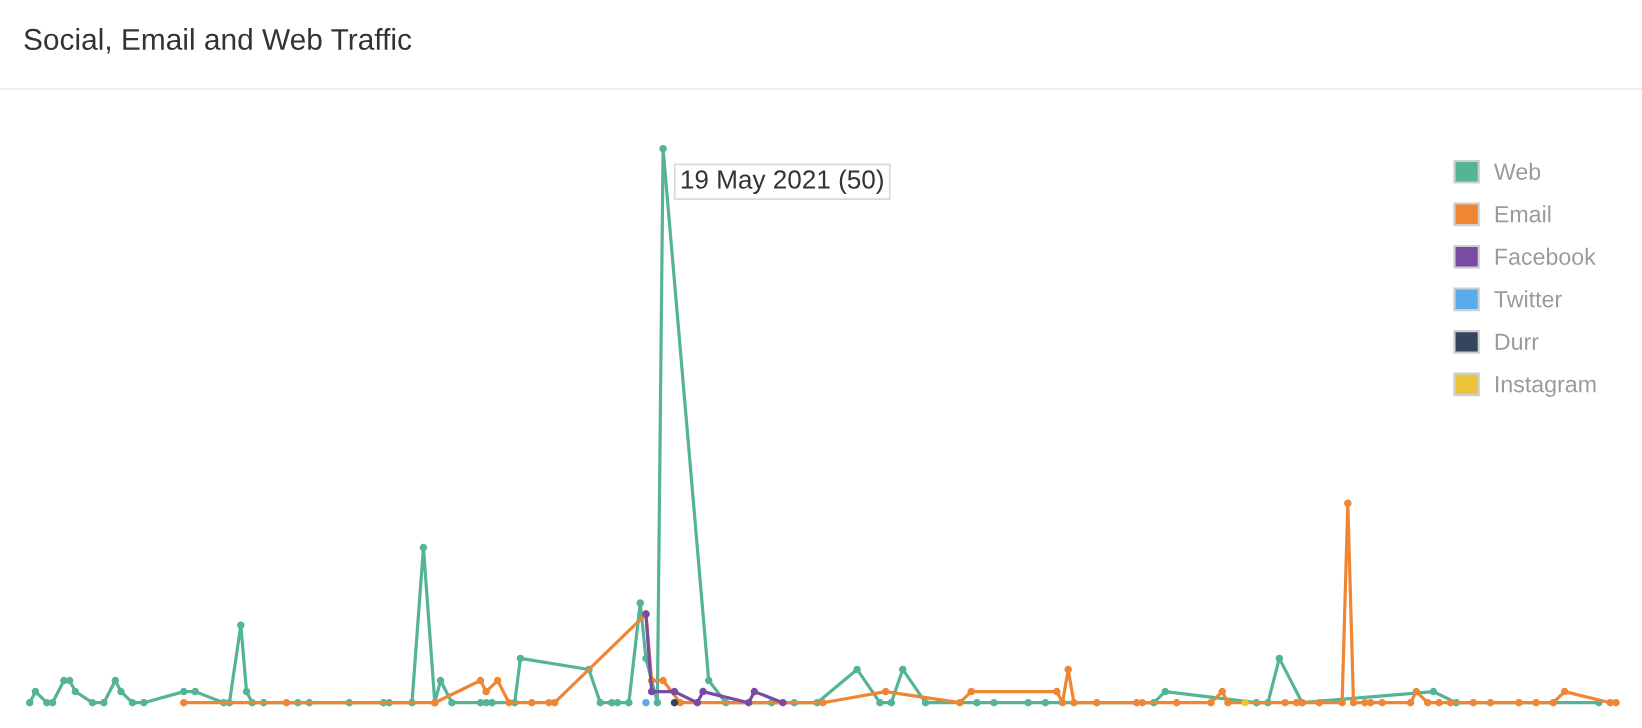  What do you see at coordinates (782, 181) in the screenshot?
I see `annotation: 19 May 2021 (50)` at bounding box center [782, 181].